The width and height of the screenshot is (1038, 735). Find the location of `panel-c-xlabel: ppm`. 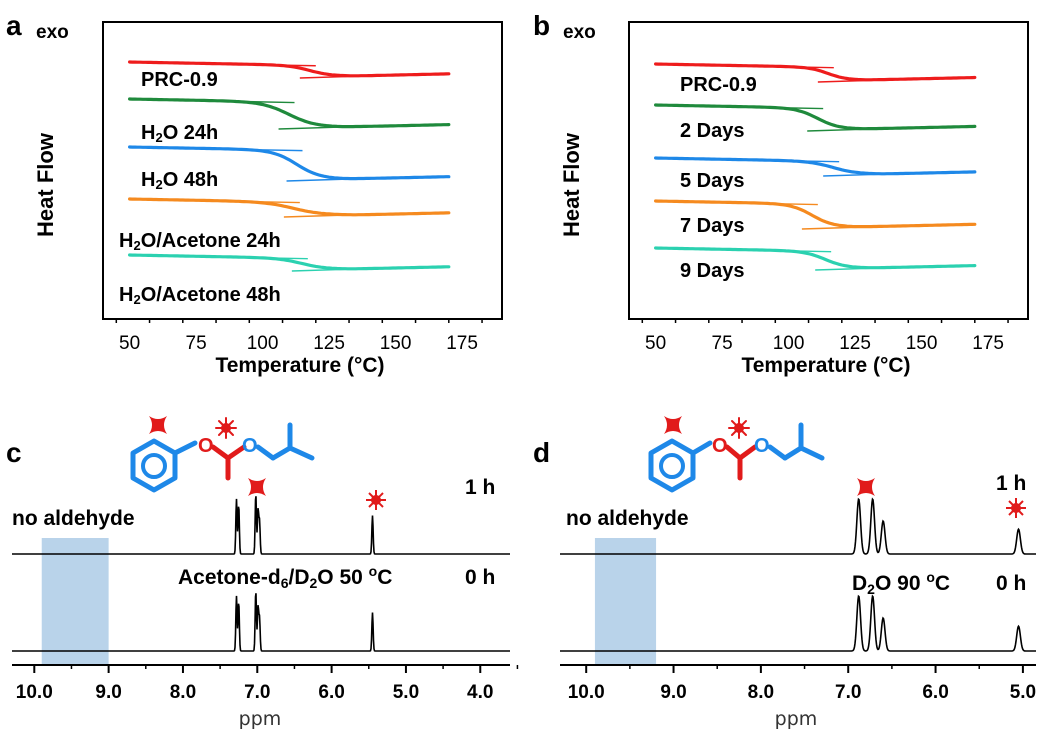

panel-c-xlabel: ppm is located at coordinates (260, 719).